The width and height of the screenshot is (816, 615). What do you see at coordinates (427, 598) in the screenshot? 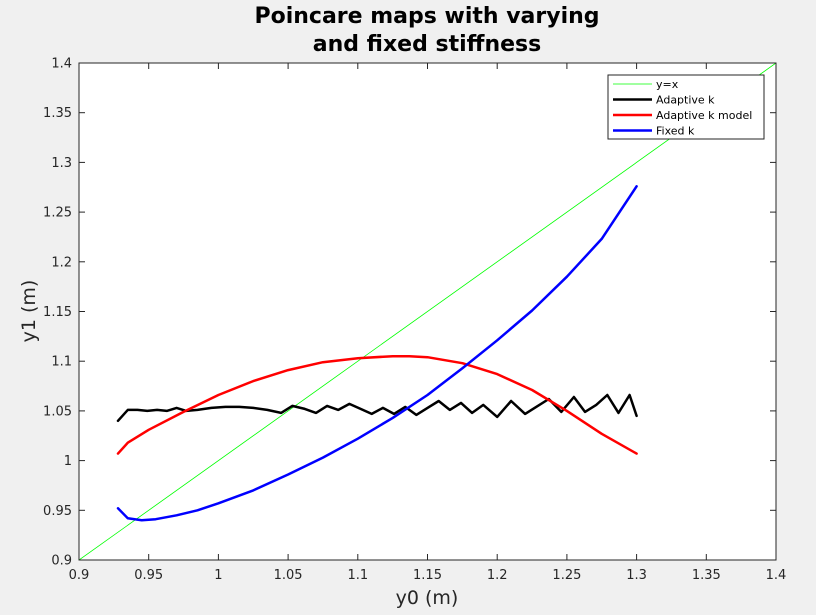
I see `x-axis-label: y0 (m)` at bounding box center [427, 598].